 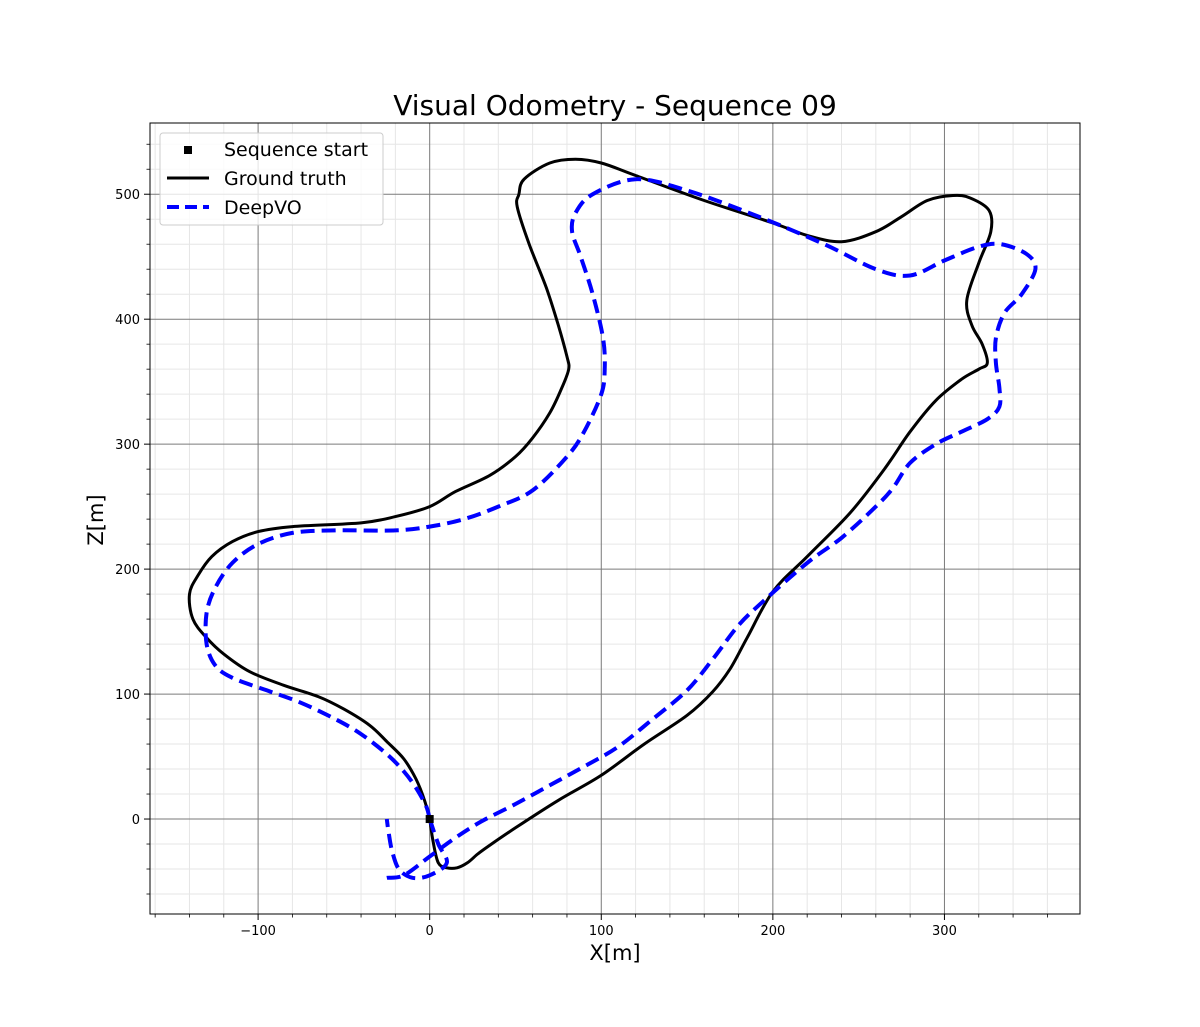 What do you see at coordinates (285, 179) in the screenshot?
I see `legend-ground-truth-label: Ground truth` at bounding box center [285, 179].